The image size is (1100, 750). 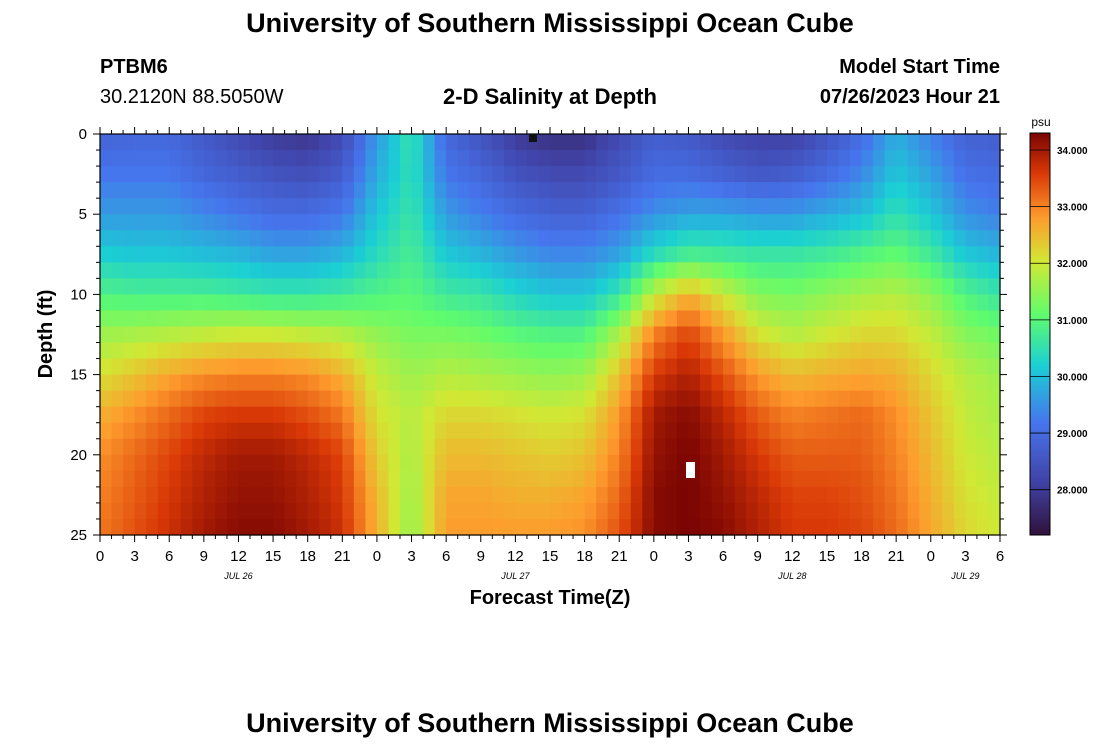 What do you see at coordinates (1072, 208) in the screenshot?
I see `colorbar-tick-label: 33.000` at bounding box center [1072, 208].